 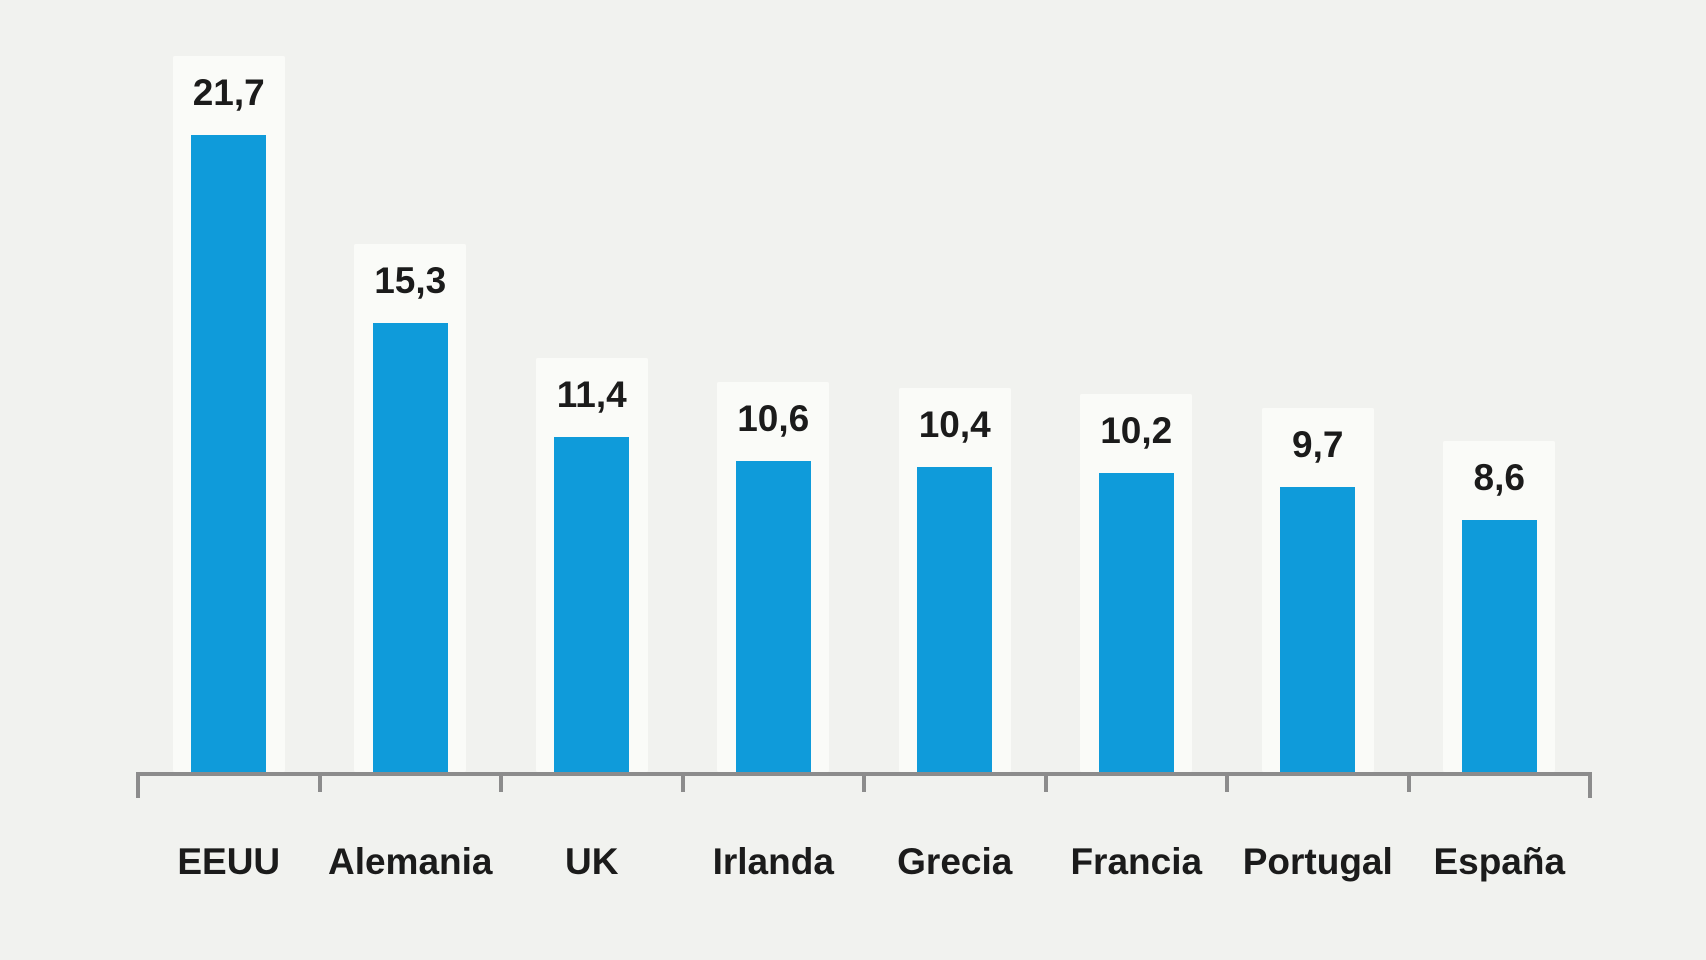 What do you see at coordinates (1499, 477) in the screenshot?
I see `value-label: 8,6` at bounding box center [1499, 477].